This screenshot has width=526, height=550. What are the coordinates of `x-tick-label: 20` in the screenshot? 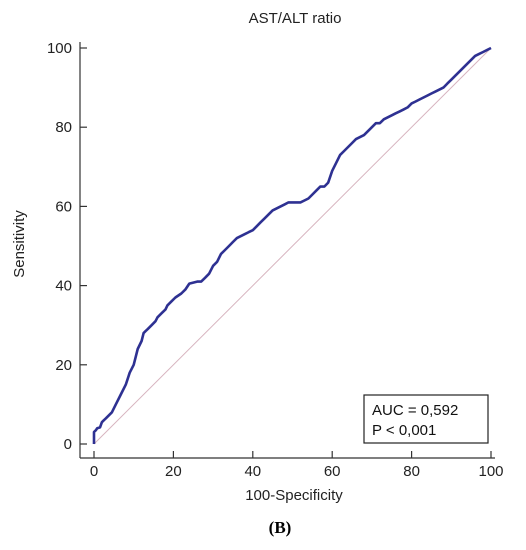 It's located at (173, 471).